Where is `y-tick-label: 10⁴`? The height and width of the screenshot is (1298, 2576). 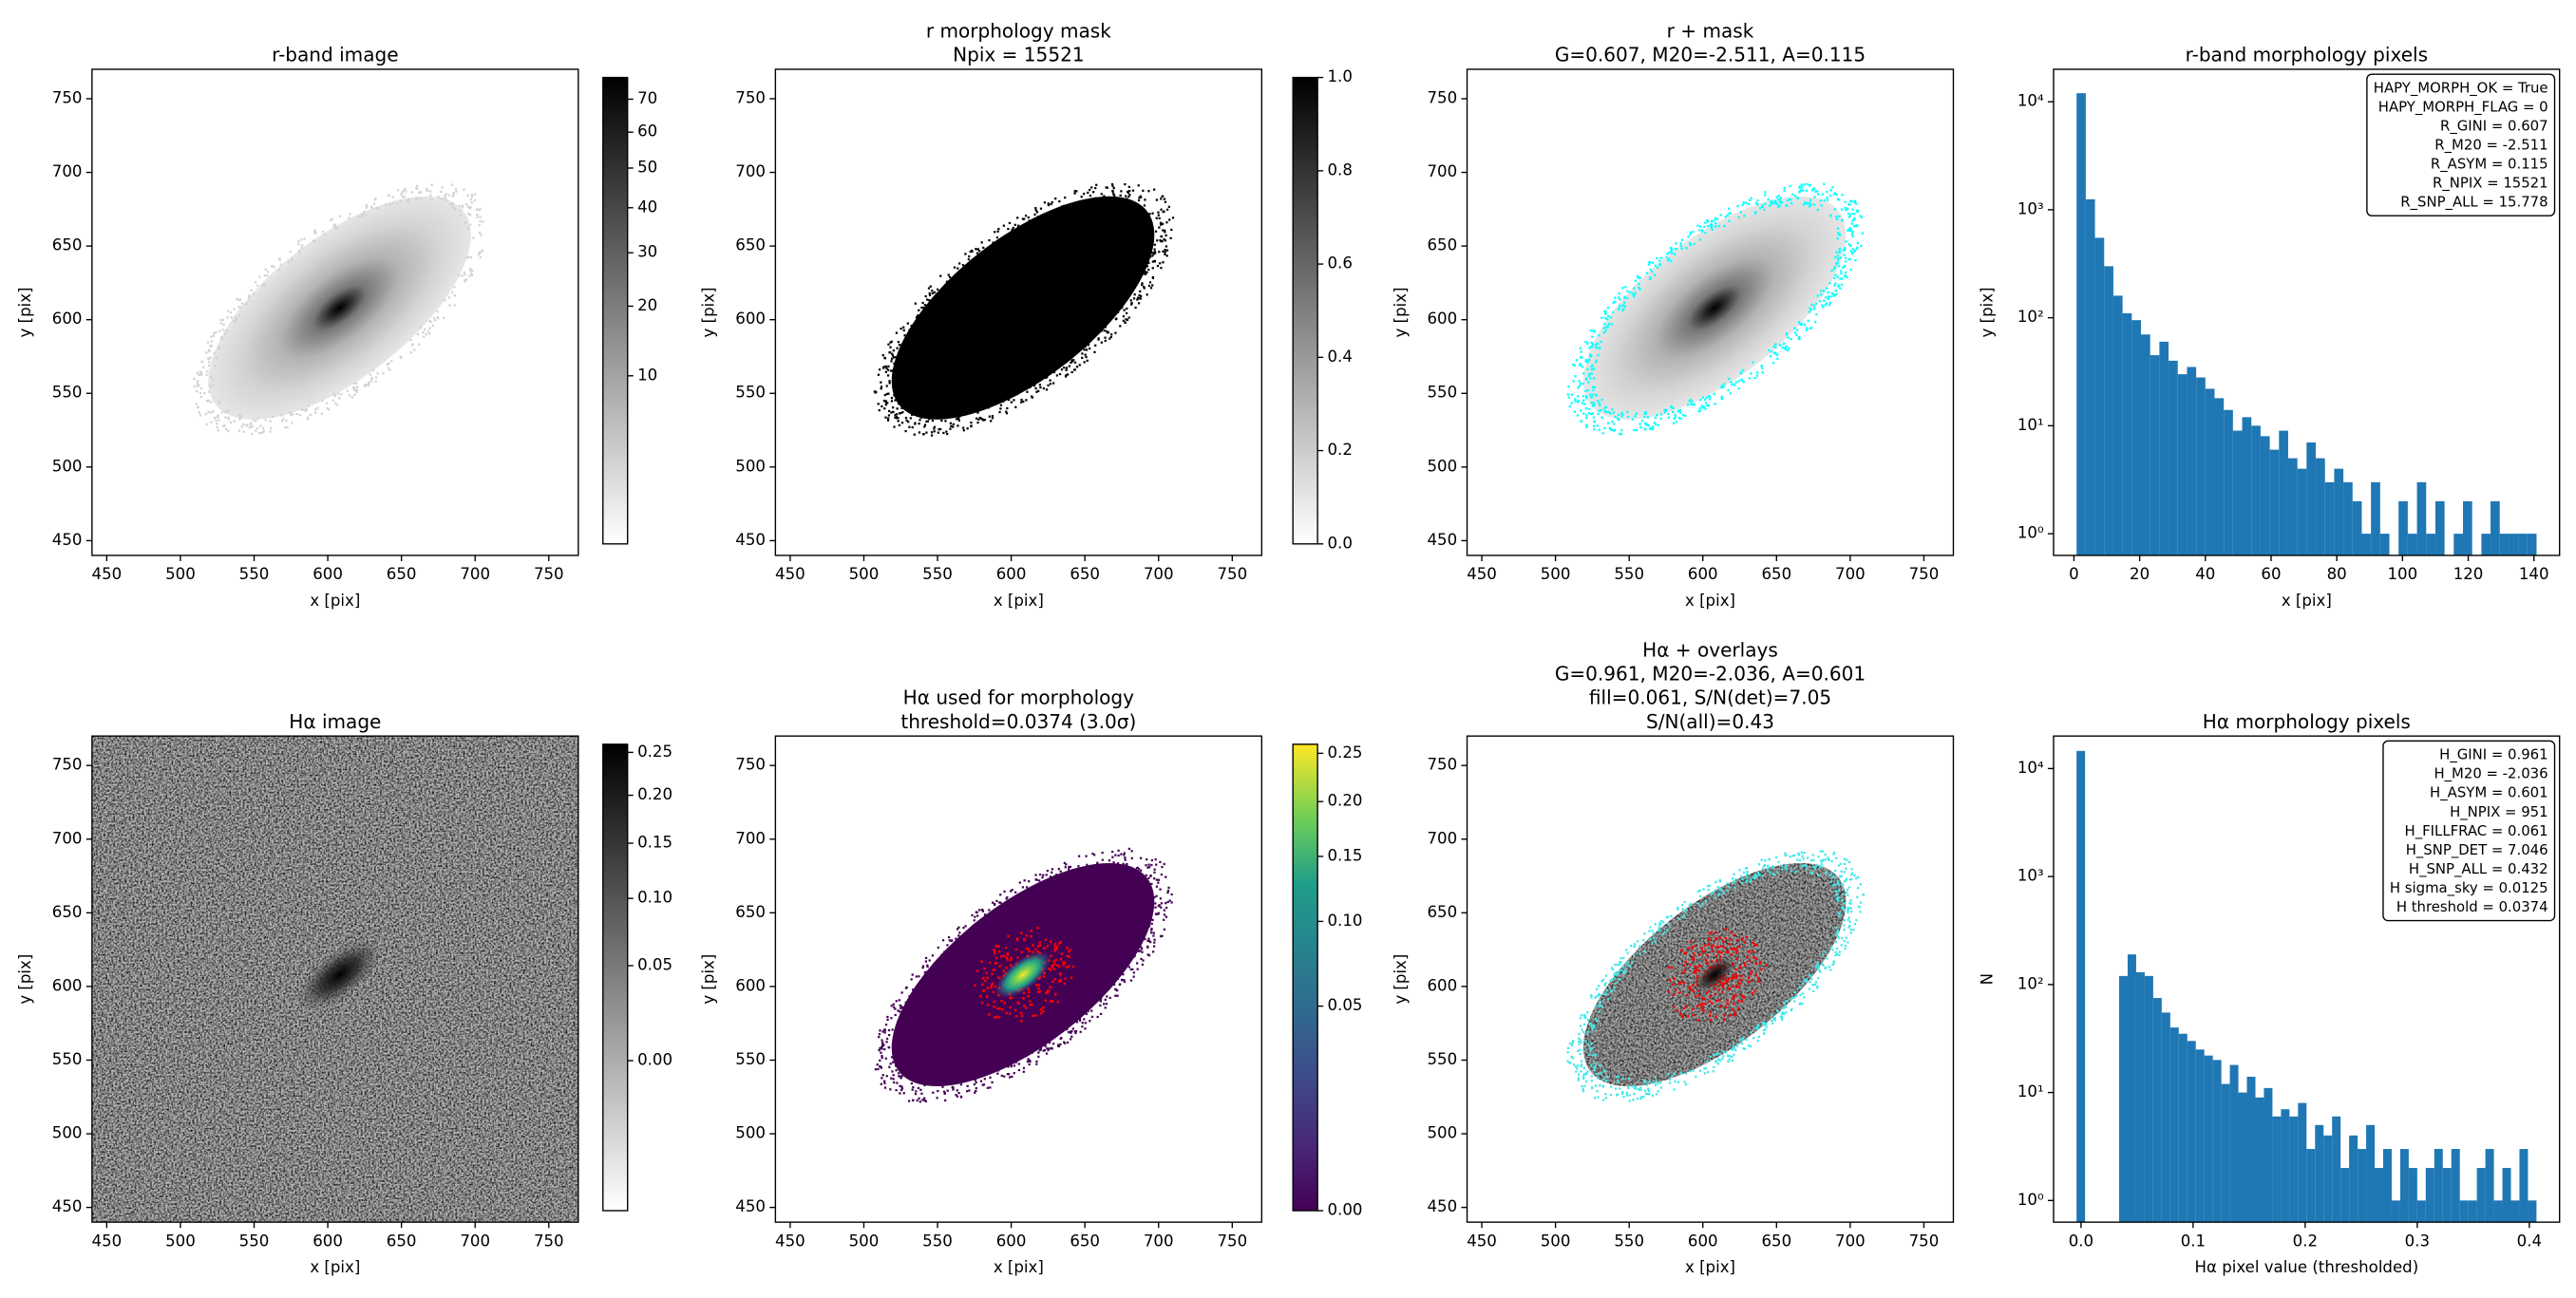
y-tick-label: 10⁴ is located at coordinates (2030, 768).